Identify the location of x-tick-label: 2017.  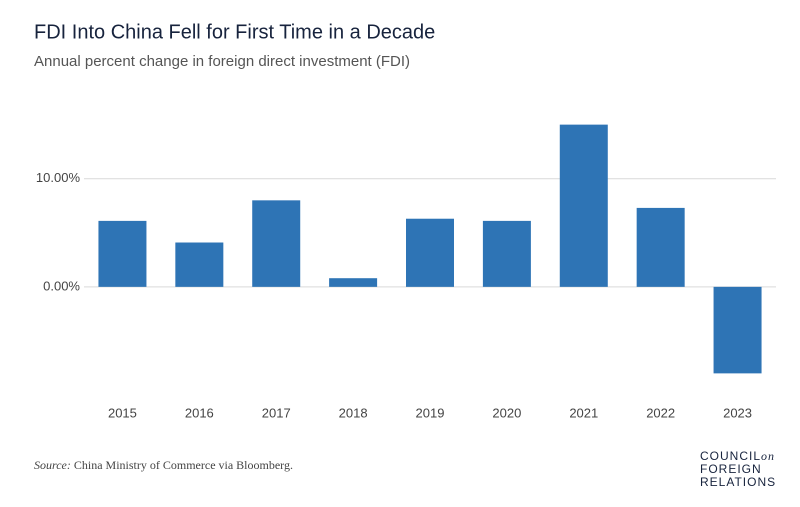
(276, 412).